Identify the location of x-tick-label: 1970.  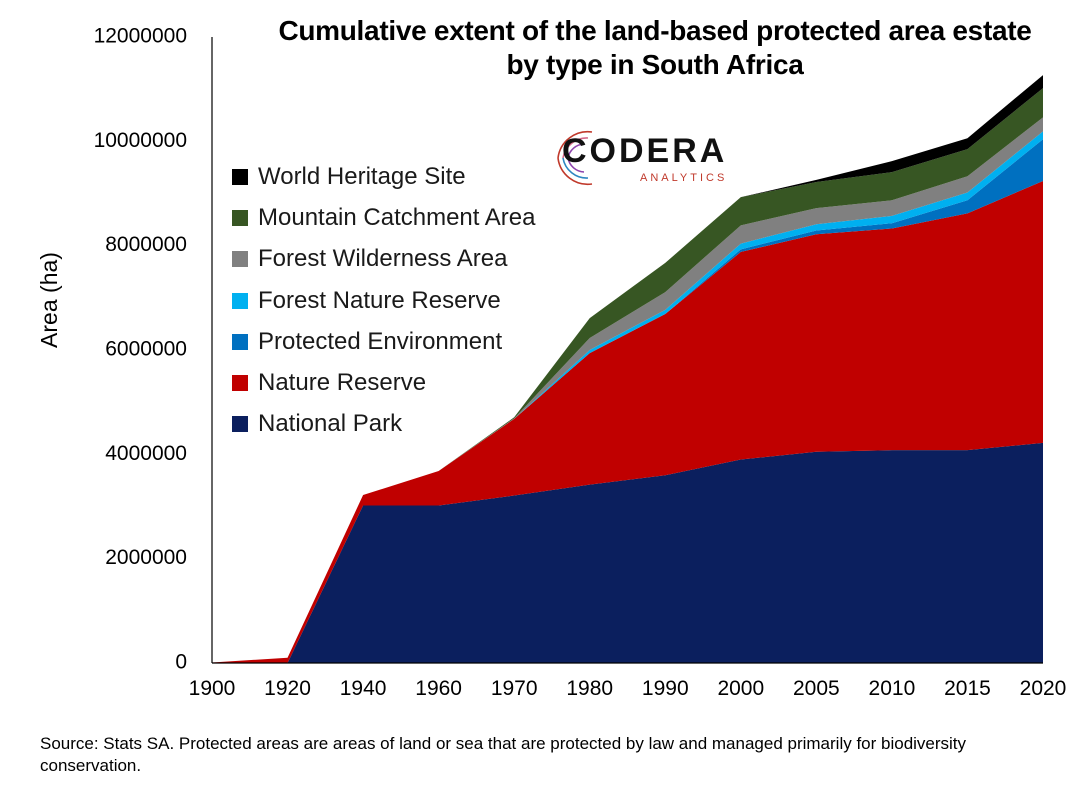
(514, 688).